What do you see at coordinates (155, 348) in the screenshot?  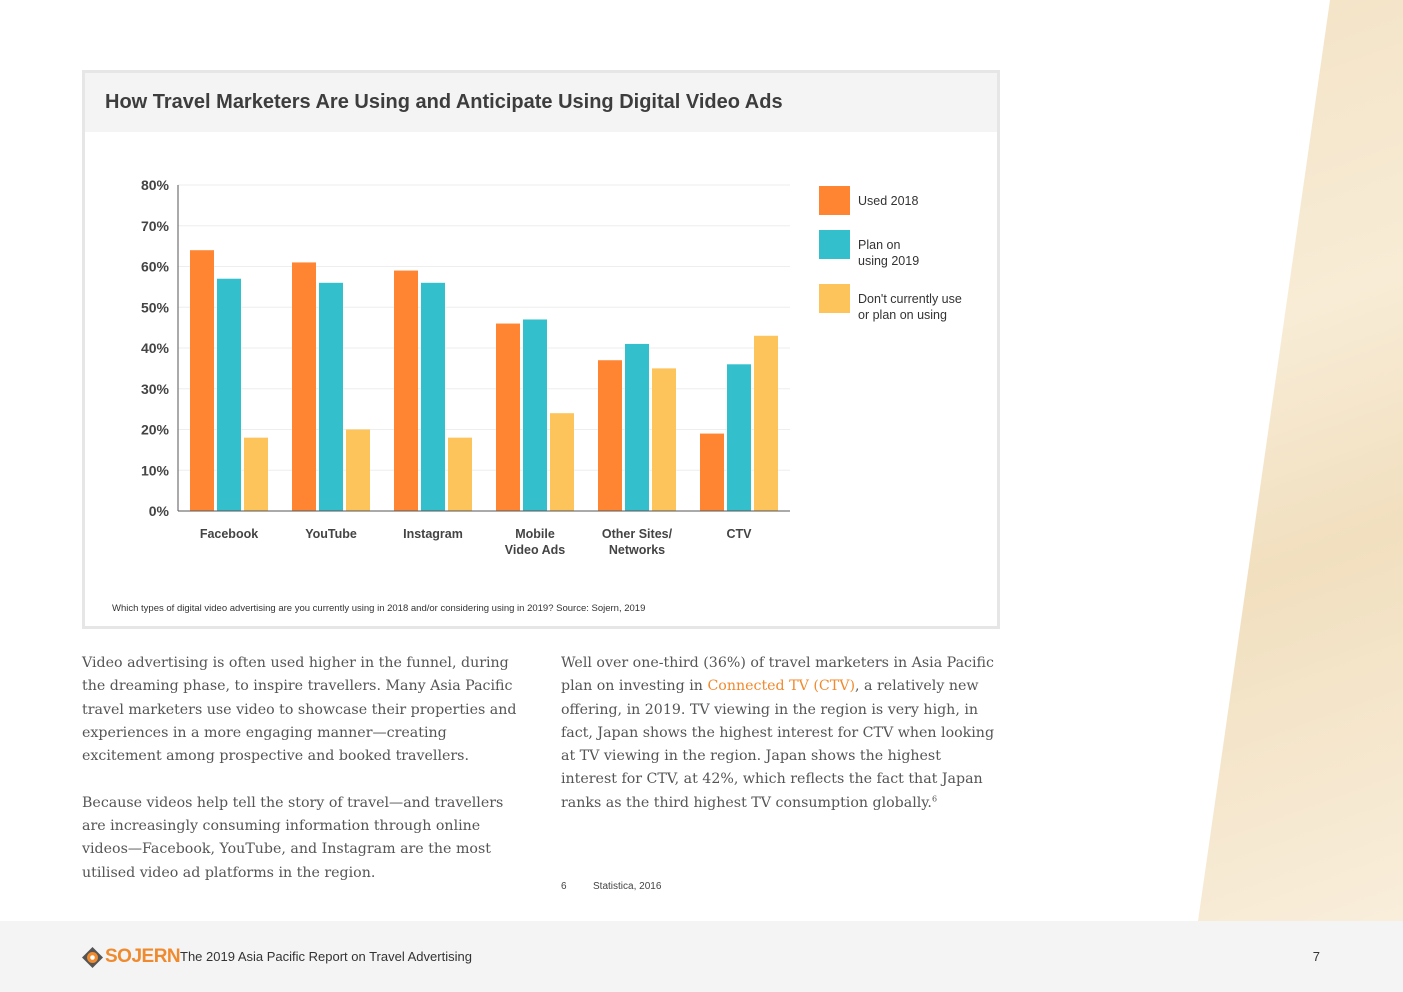 I see `y-tick-label: 40%` at bounding box center [155, 348].